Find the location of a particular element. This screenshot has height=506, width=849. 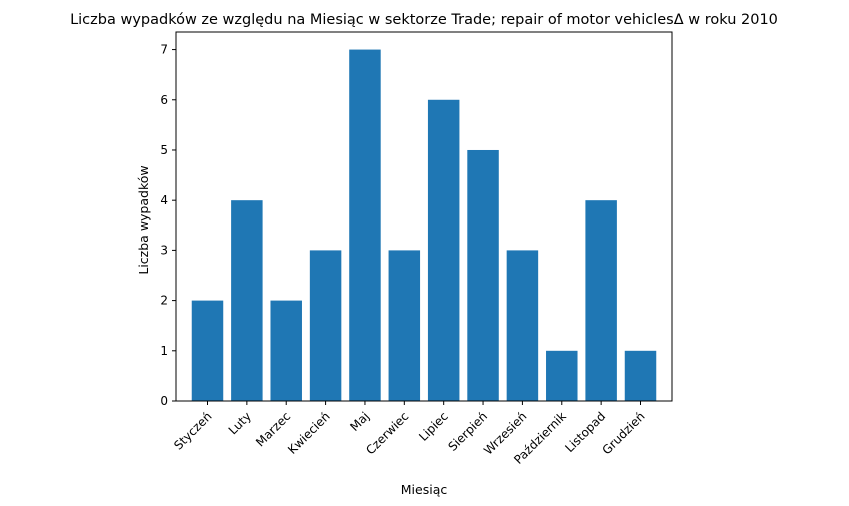

y-tick-label: 1 is located at coordinates (164, 351).